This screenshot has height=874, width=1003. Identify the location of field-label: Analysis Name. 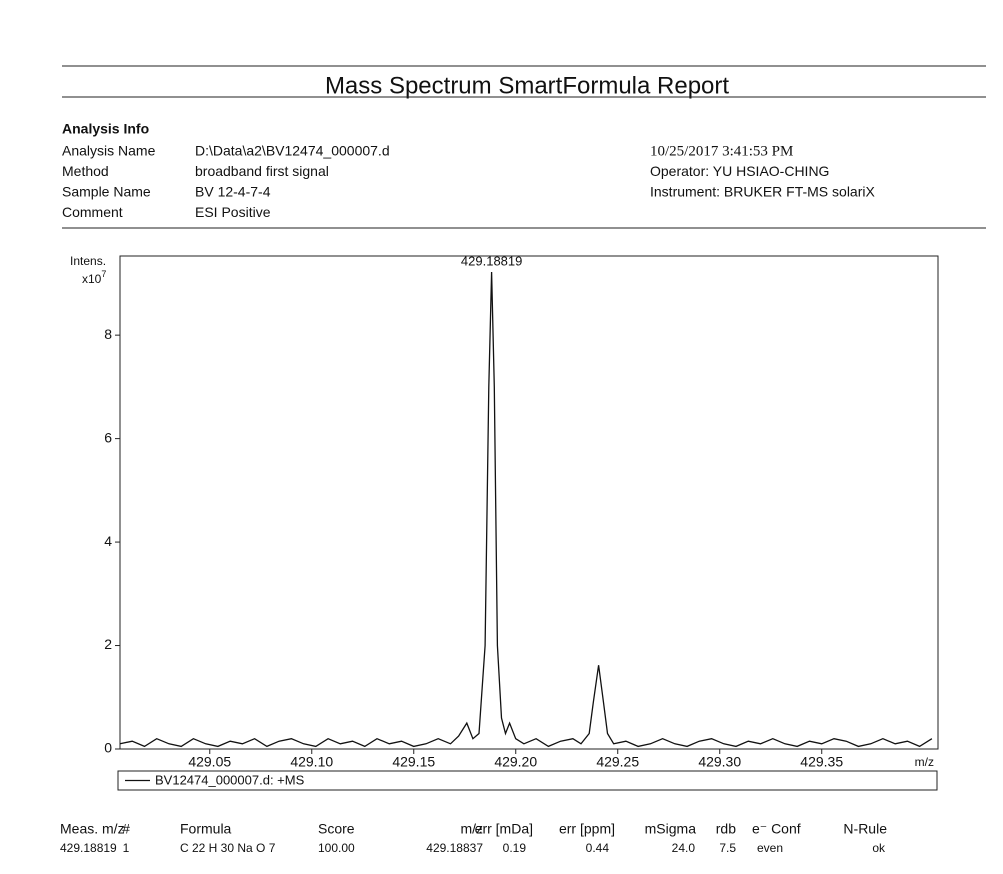
(109, 151).